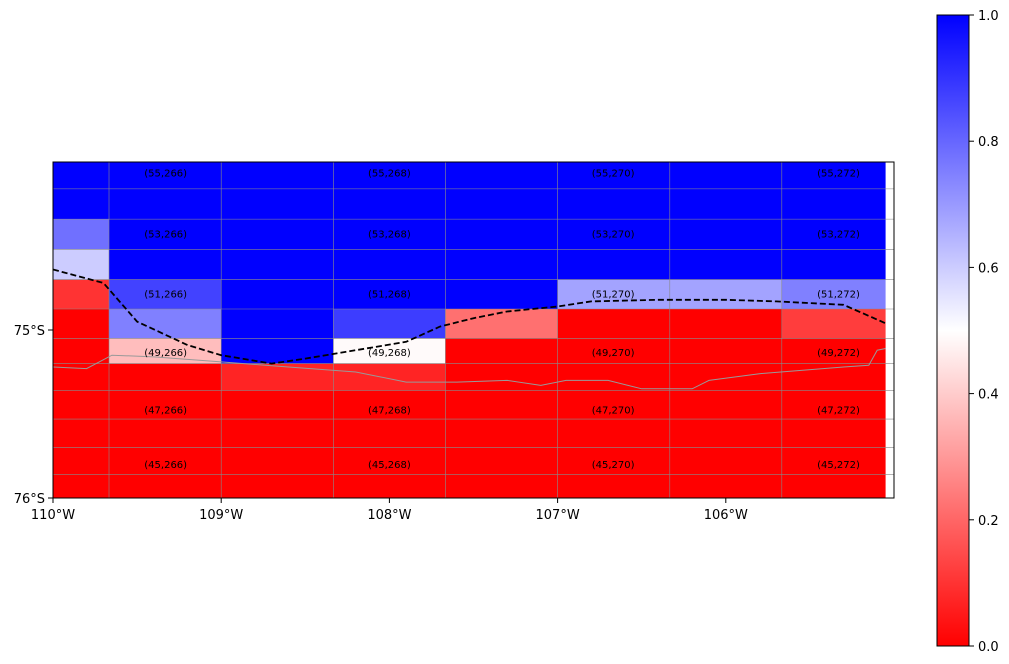 Image resolution: width=1009 pixels, height=664 pixels. I want to click on cell-label: (53,268), so click(389, 235).